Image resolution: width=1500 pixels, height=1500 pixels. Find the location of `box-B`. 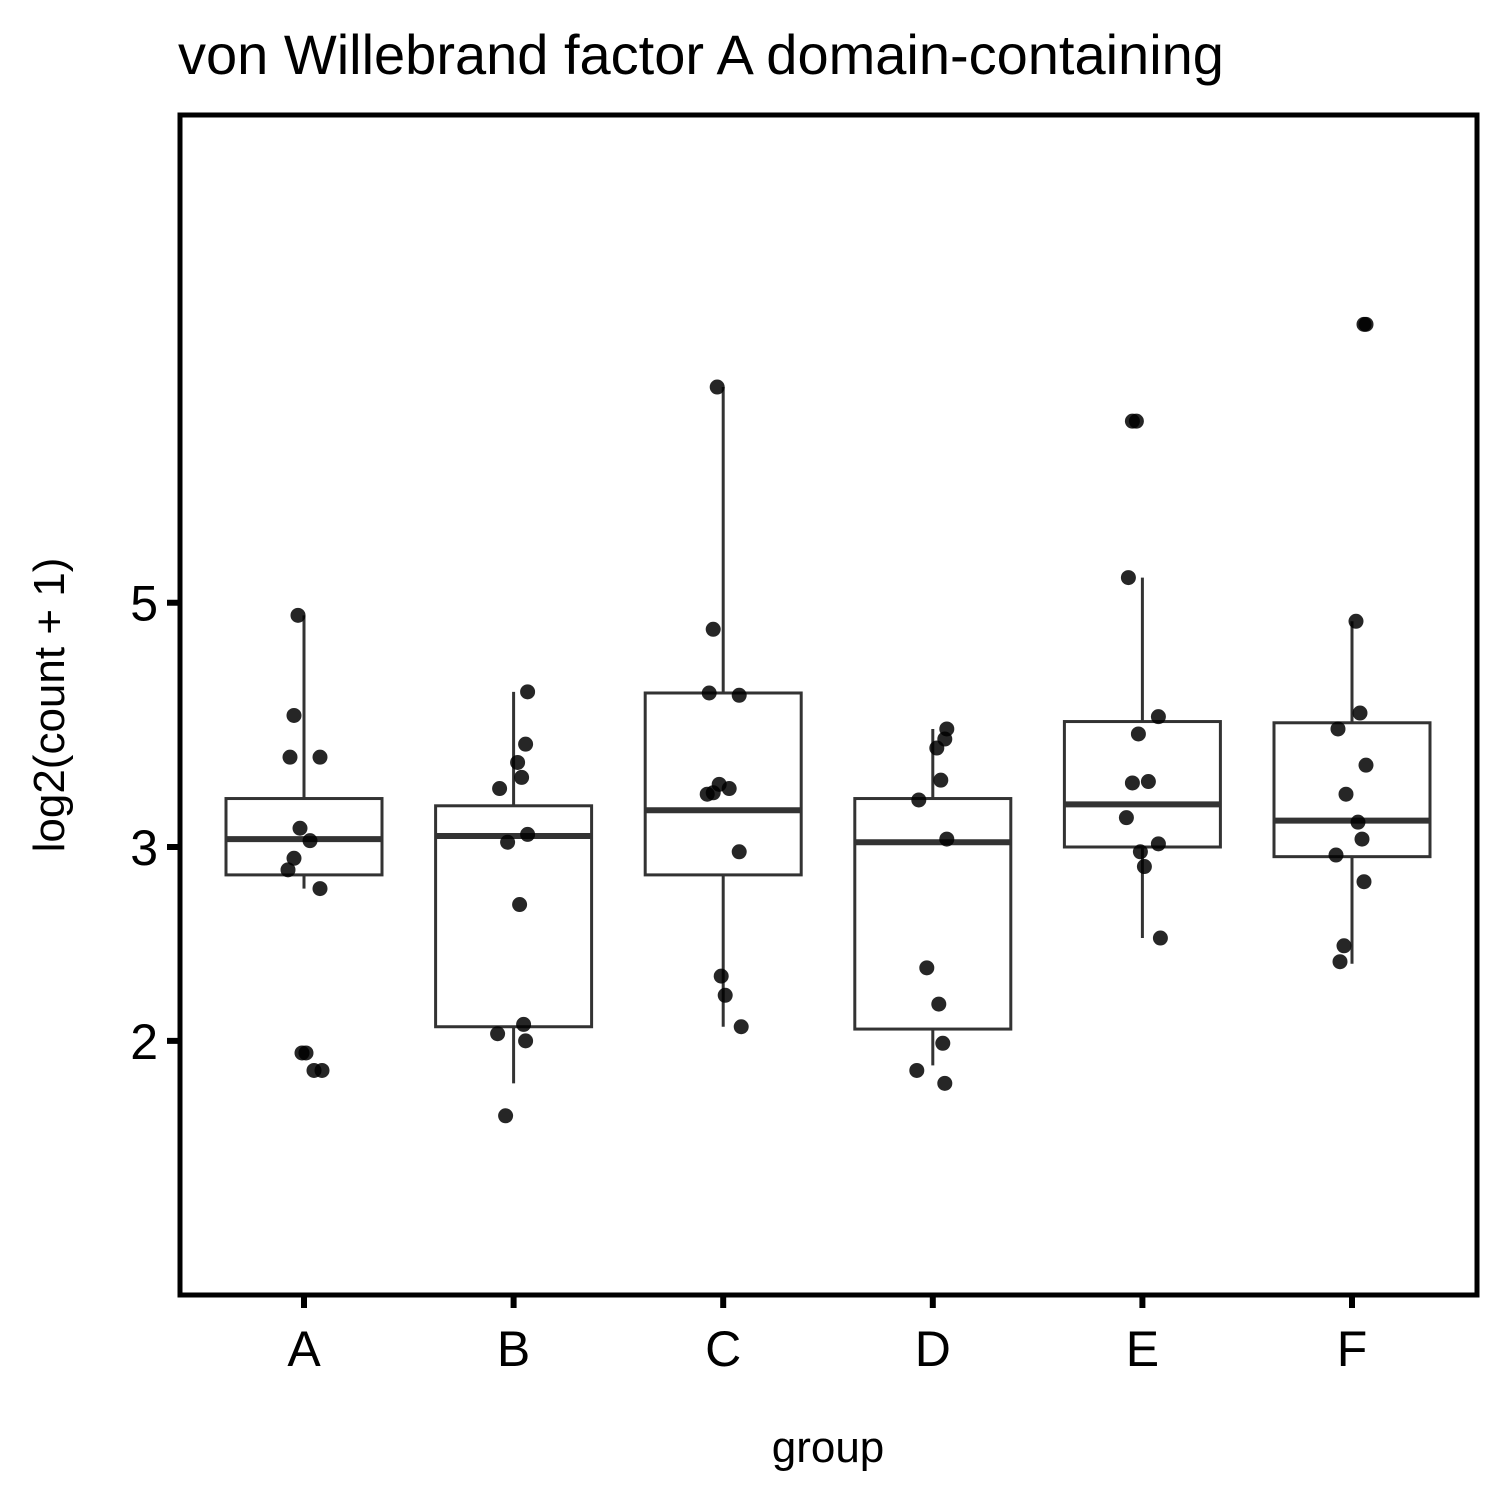

box-B is located at coordinates (514, 916).